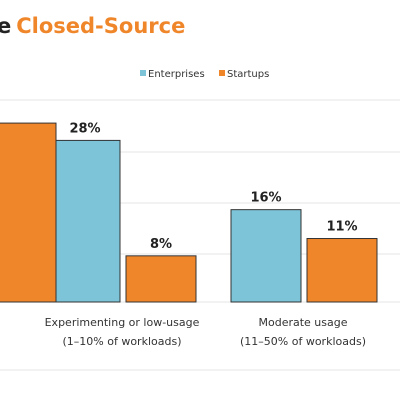  What do you see at coordinates (122, 322) in the screenshot?
I see `category-label-1: Experimenting or low-usage` at bounding box center [122, 322].